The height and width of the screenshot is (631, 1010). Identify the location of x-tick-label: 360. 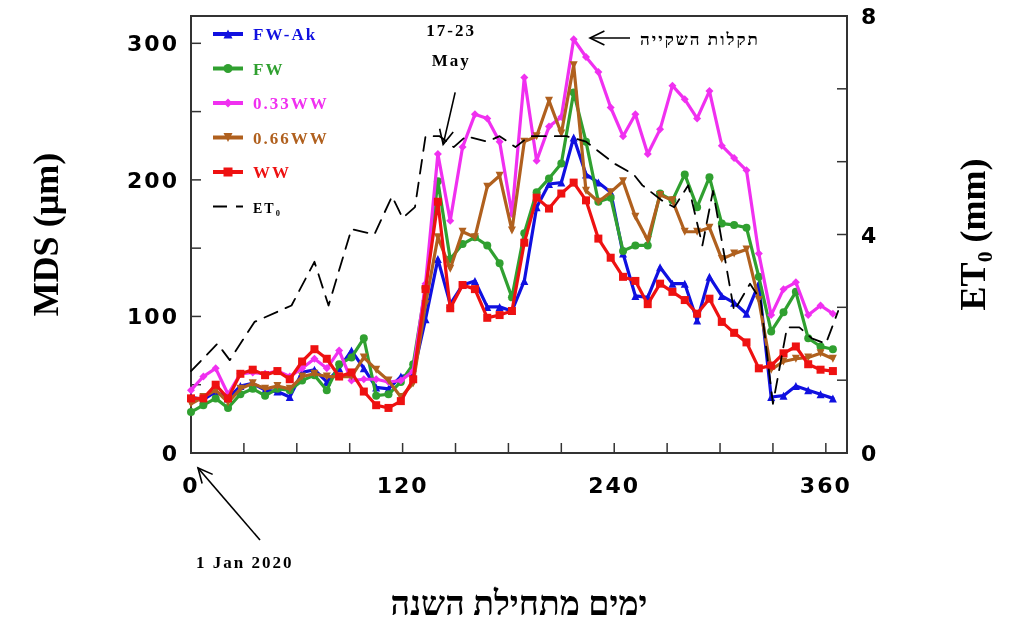
(825, 485).